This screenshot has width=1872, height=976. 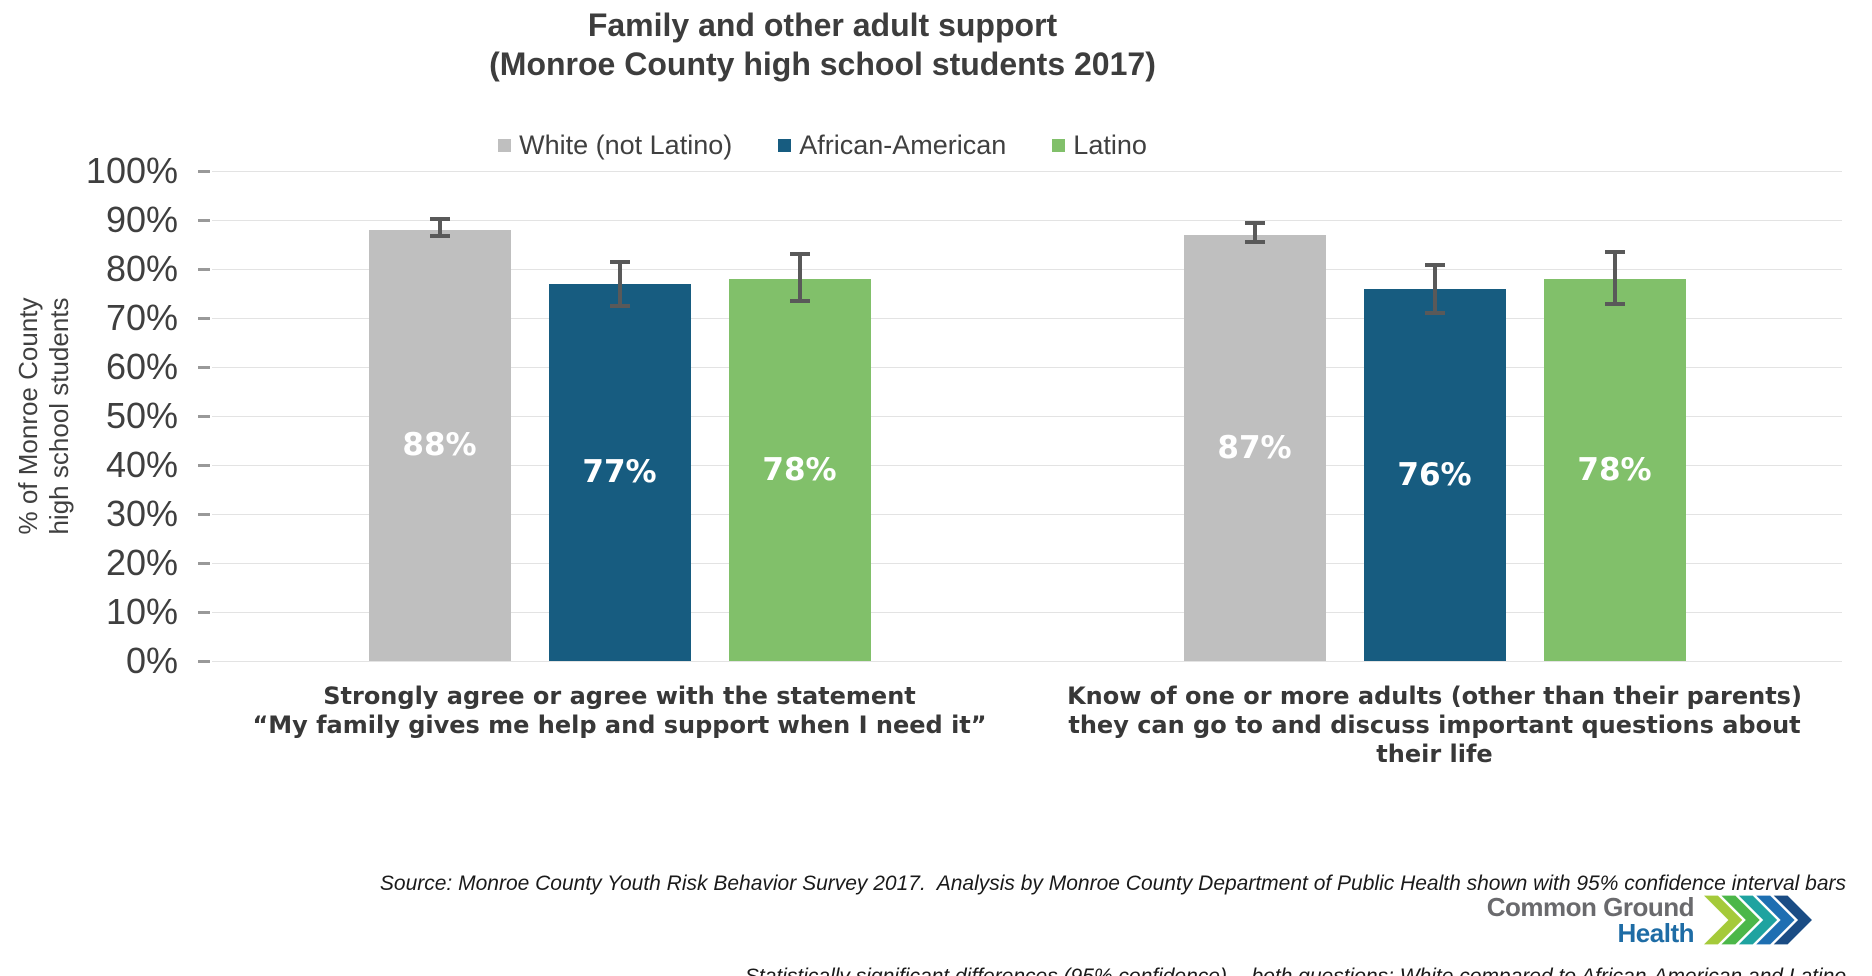 What do you see at coordinates (822, 25) in the screenshot?
I see `chart-title-line1: Family and other adult support` at bounding box center [822, 25].